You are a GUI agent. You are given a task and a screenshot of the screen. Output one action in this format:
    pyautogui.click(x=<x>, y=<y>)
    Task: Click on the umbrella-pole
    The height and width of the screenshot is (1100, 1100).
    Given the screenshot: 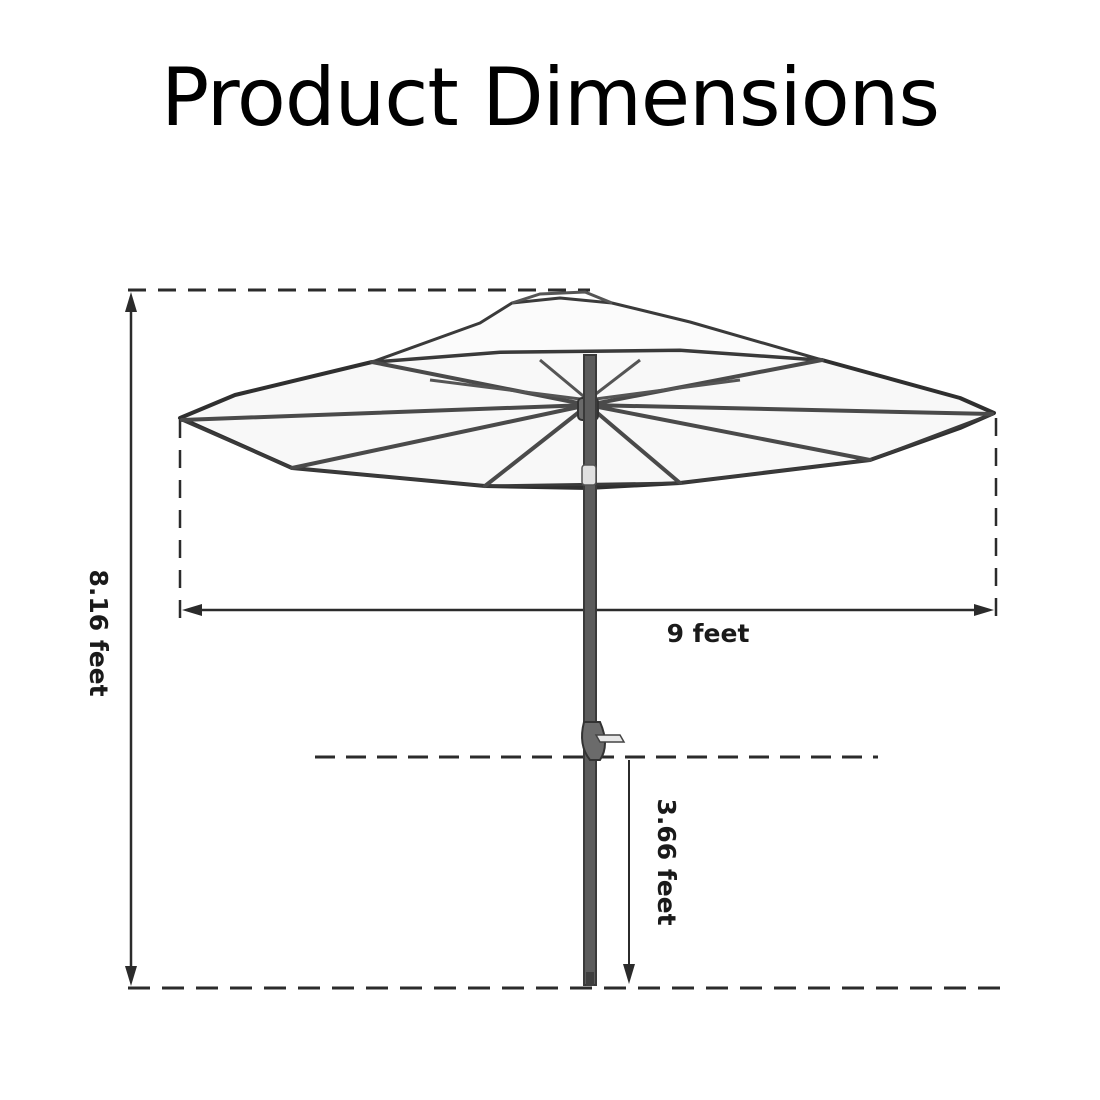 What is the action you would take?
    pyautogui.click(x=590, y=670)
    